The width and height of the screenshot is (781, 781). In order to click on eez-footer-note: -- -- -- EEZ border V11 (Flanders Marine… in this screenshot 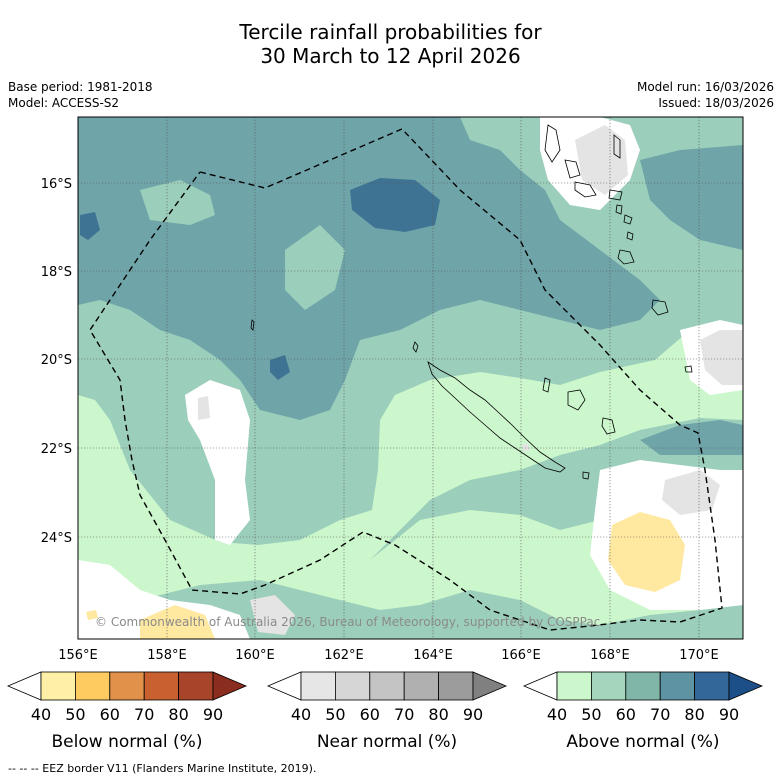, I will do `click(162, 768)`.